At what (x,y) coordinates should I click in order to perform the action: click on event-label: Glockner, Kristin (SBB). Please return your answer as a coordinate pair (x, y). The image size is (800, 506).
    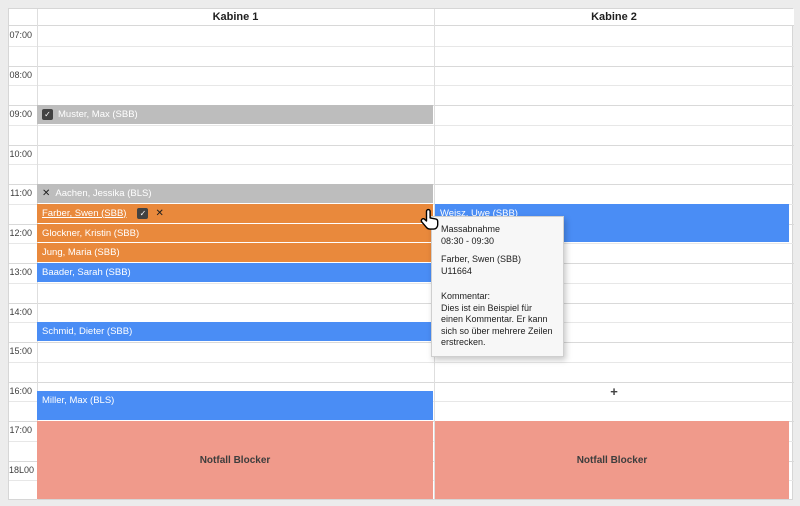
    Looking at the image, I should click on (91, 233).